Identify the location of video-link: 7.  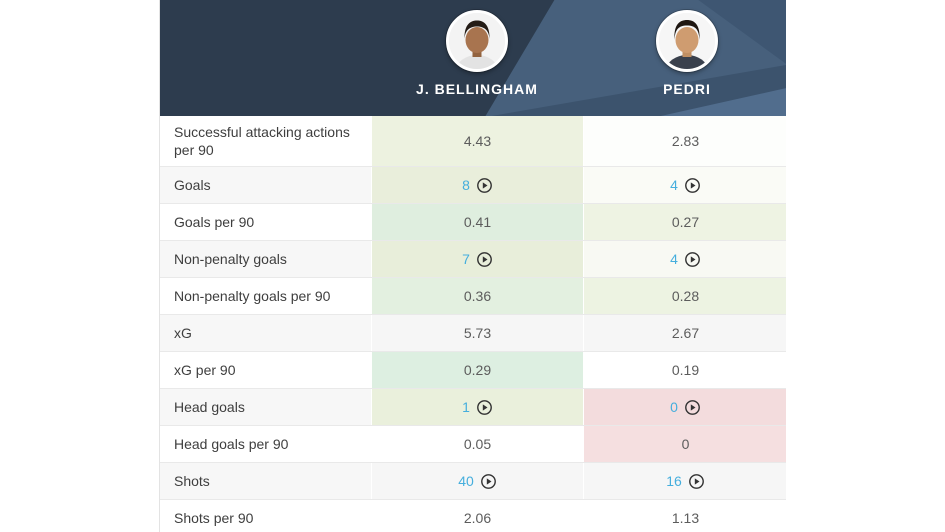
(477, 259).